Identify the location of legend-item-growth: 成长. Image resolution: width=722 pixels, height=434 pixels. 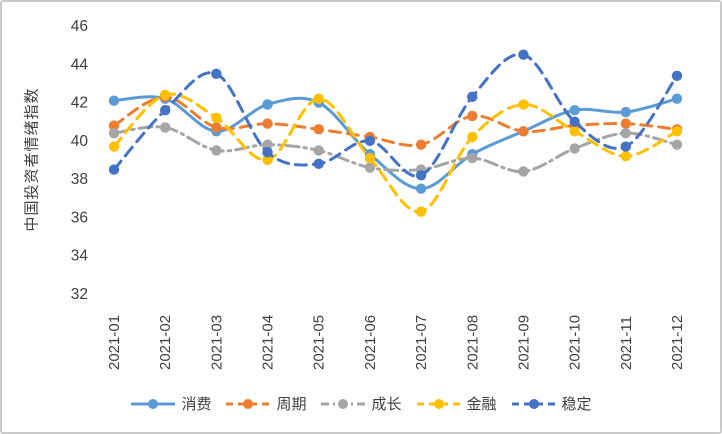
(361, 403).